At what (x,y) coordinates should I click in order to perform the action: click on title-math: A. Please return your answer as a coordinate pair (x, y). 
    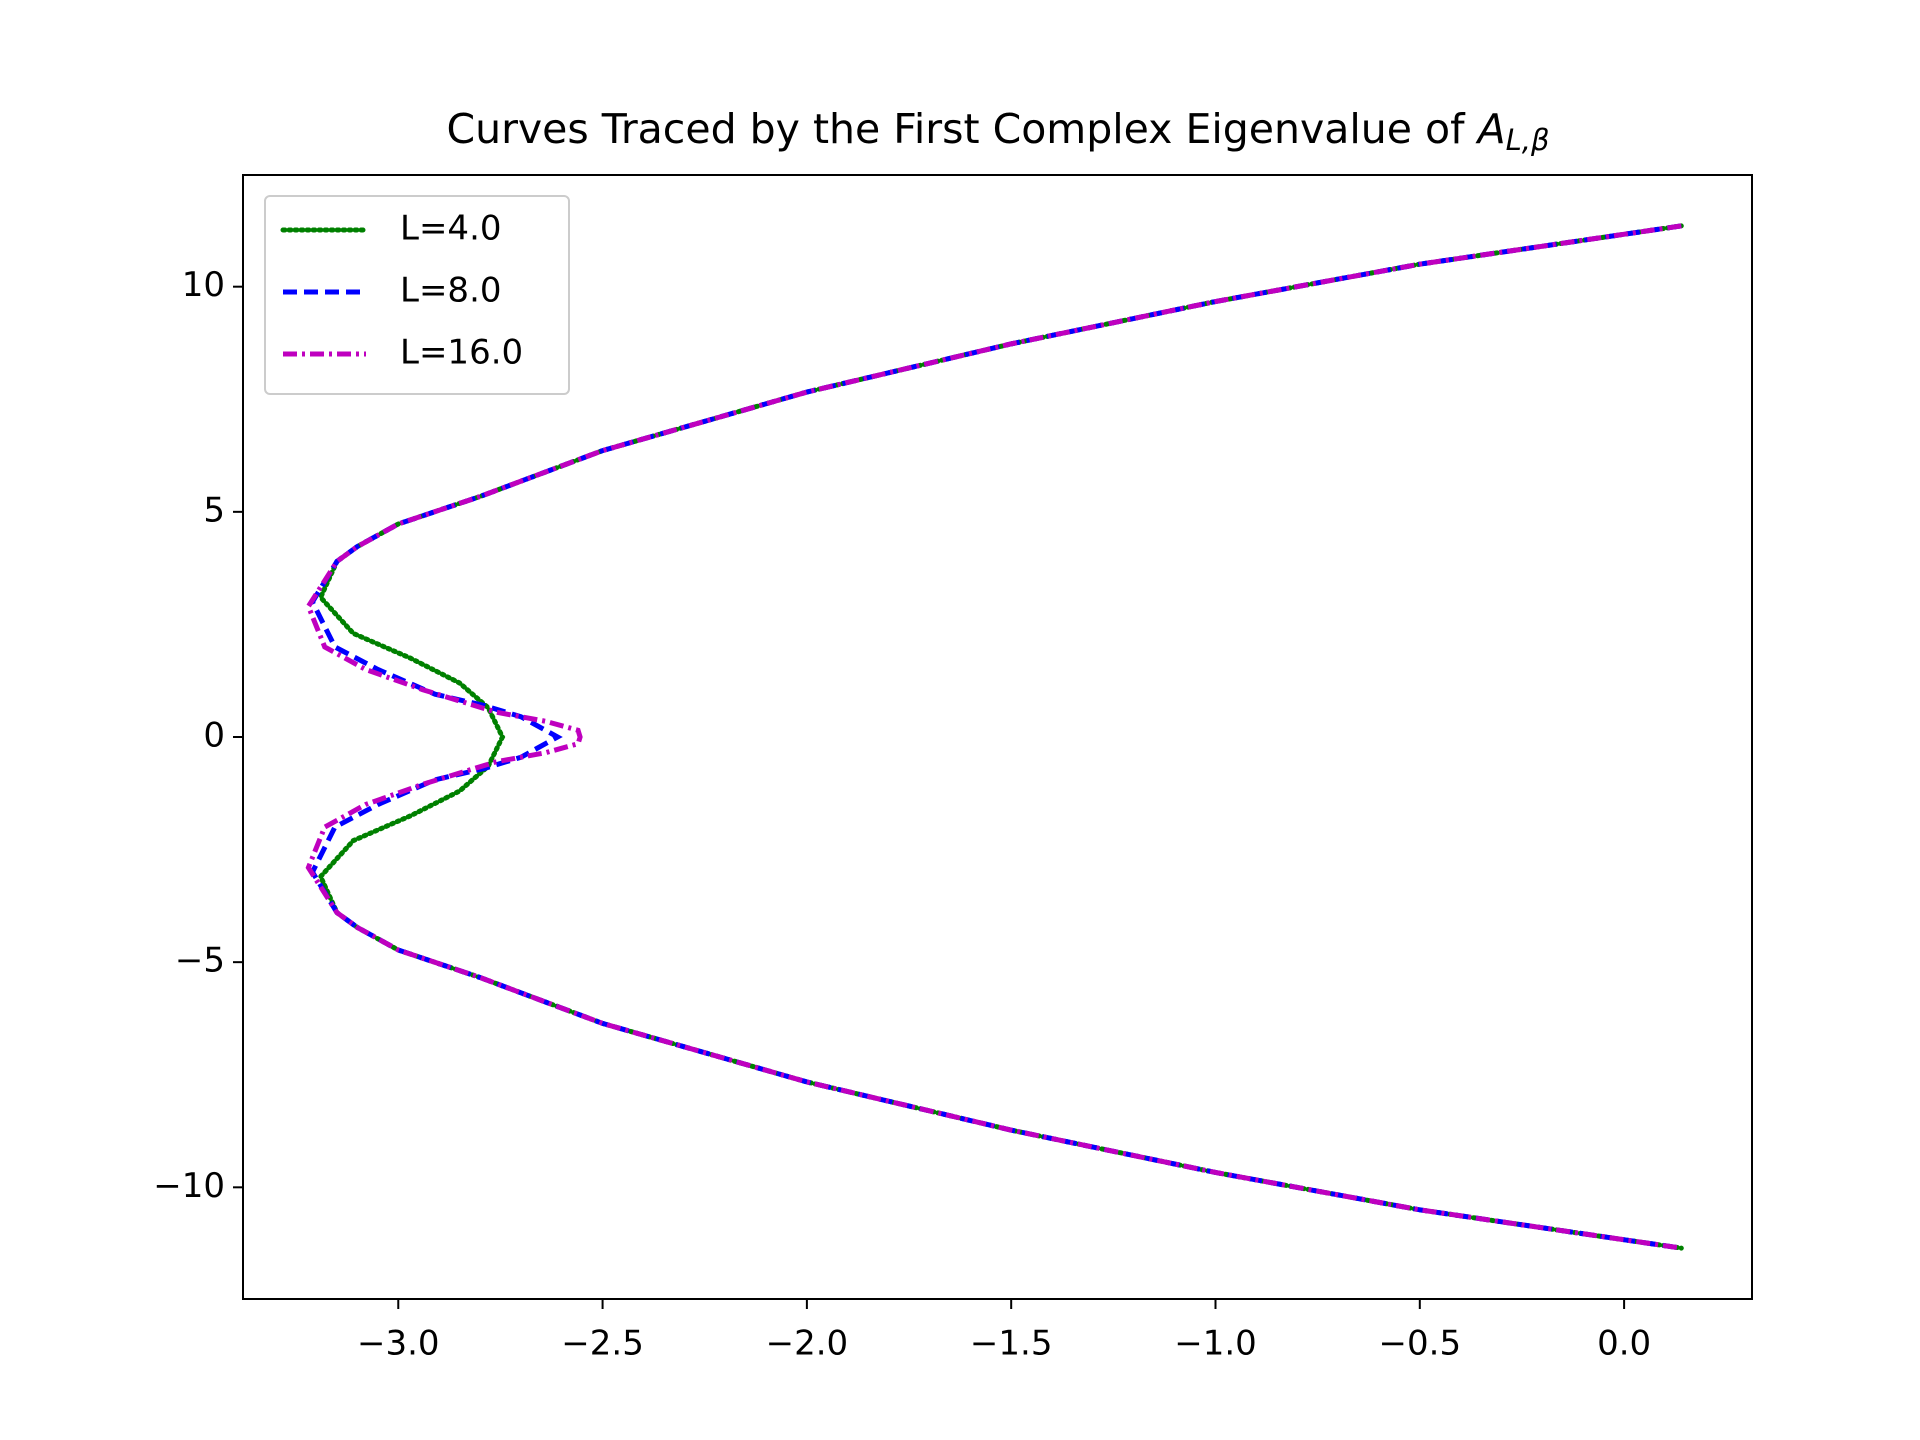
    Looking at the image, I should click on (1490, 129).